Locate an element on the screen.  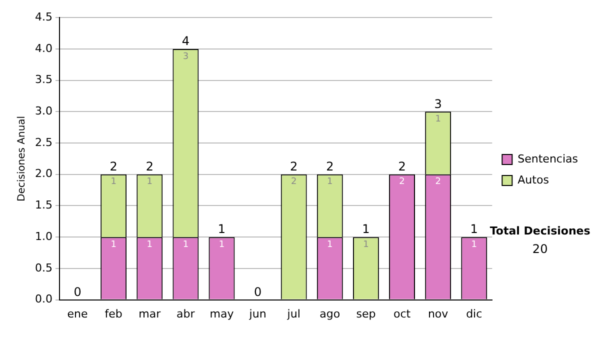
y-tick-label: 1.0 is located at coordinates (43, 236).